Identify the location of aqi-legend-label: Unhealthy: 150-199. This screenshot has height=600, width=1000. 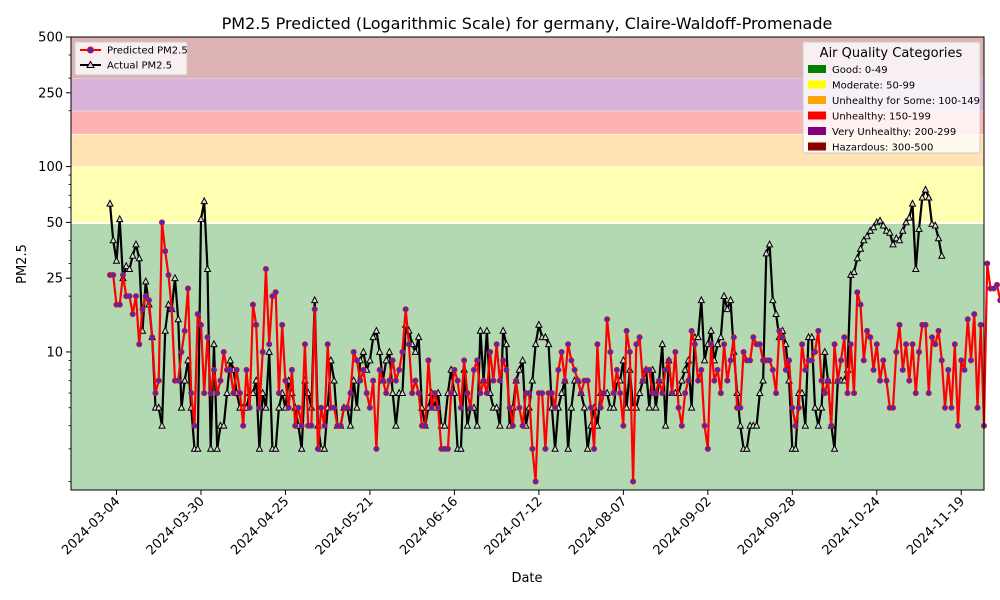
(881, 117).